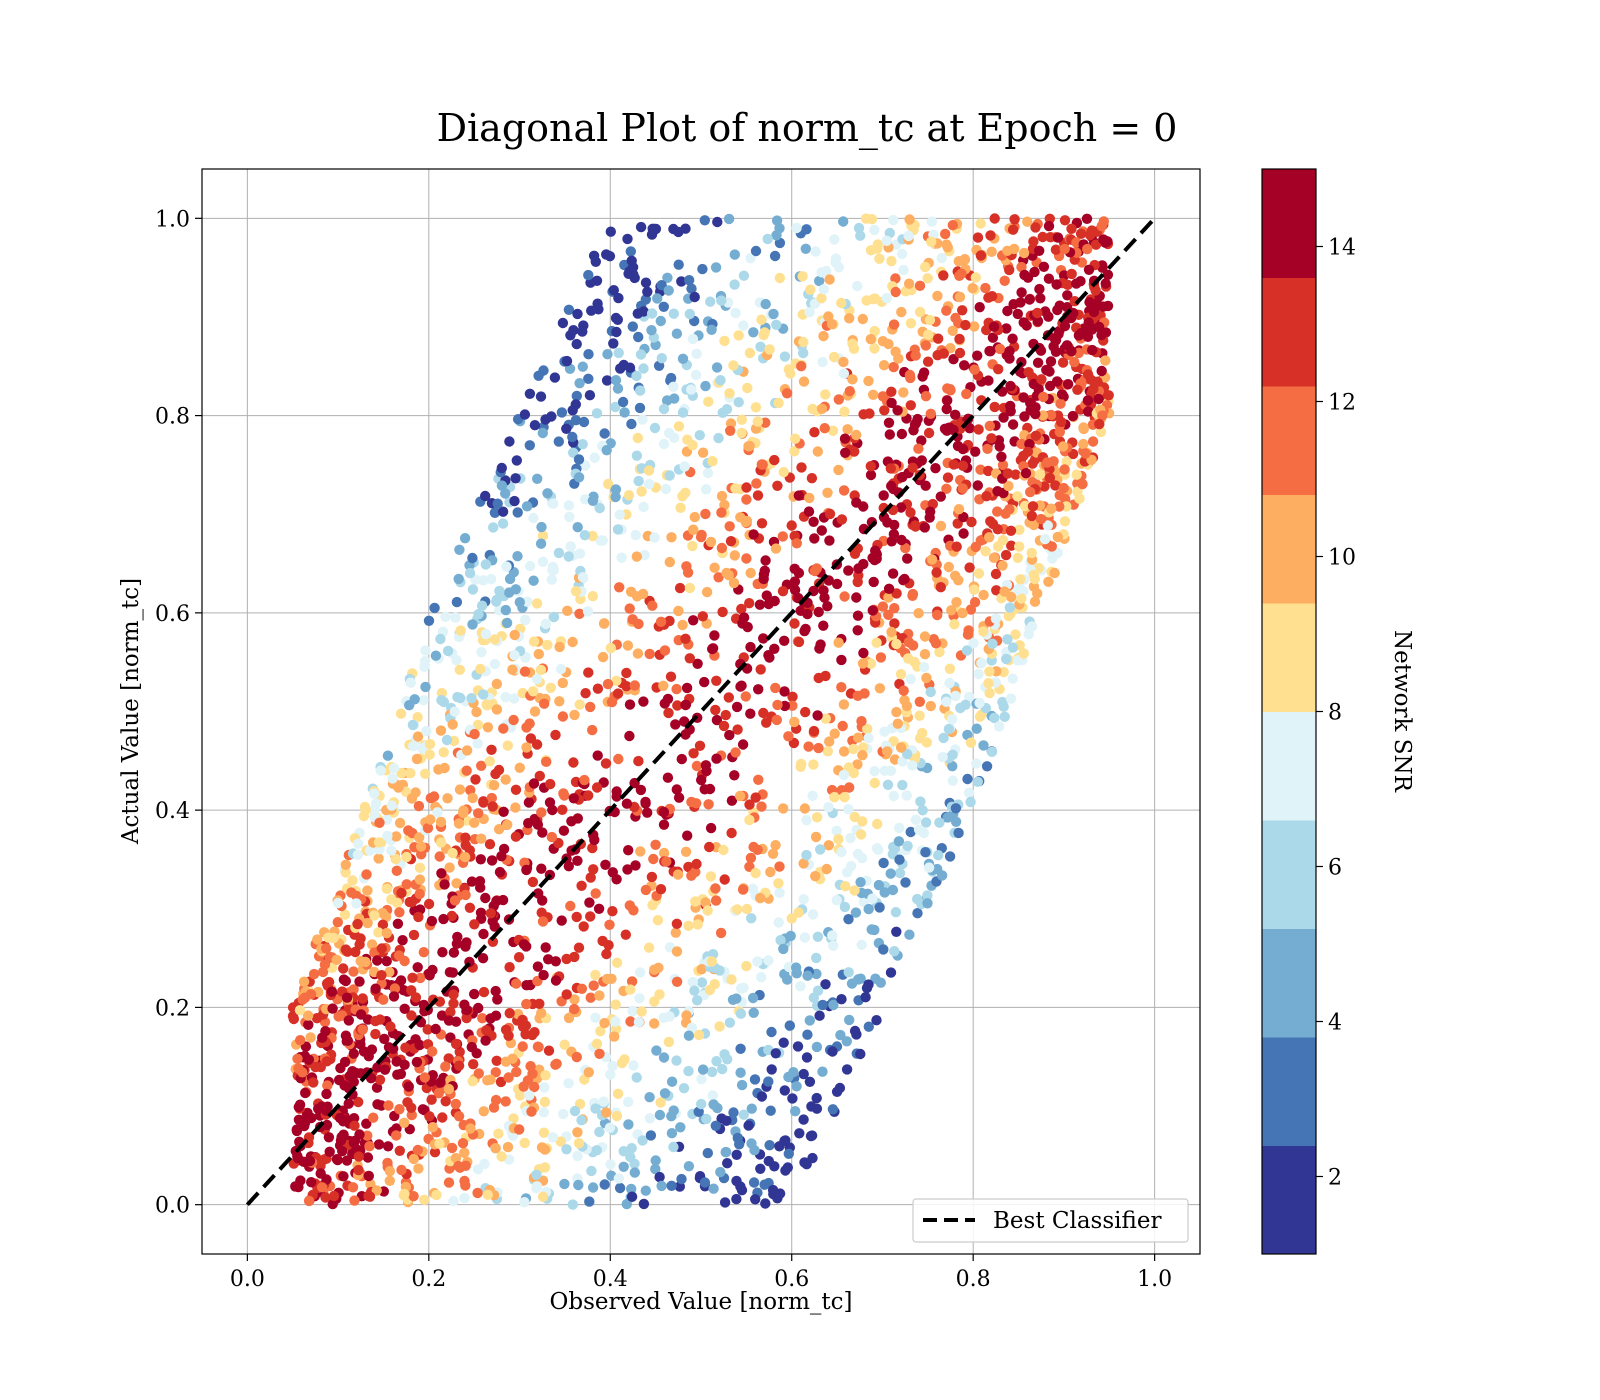  What do you see at coordinates (1289, 766) in the screenshot?
I see `colorbar-segment` at bounding box center [1289, 766].